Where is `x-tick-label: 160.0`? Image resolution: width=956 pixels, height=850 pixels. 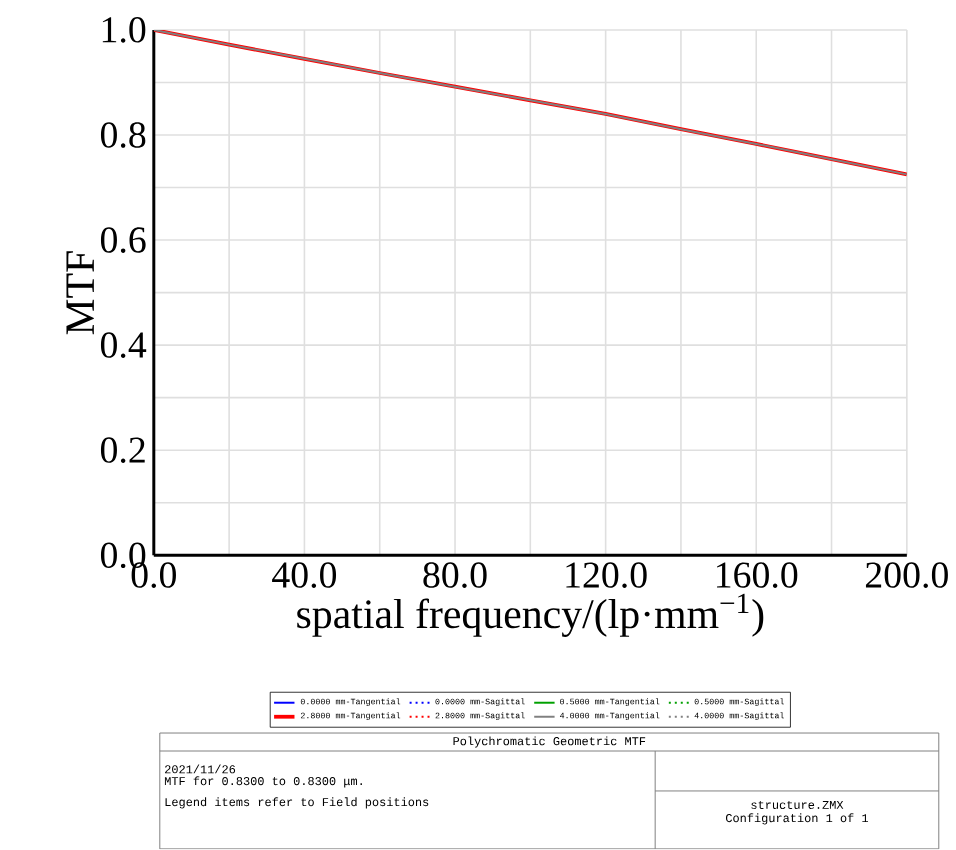 x-tick-label: 160.0 is located at coordinates (757, 575).